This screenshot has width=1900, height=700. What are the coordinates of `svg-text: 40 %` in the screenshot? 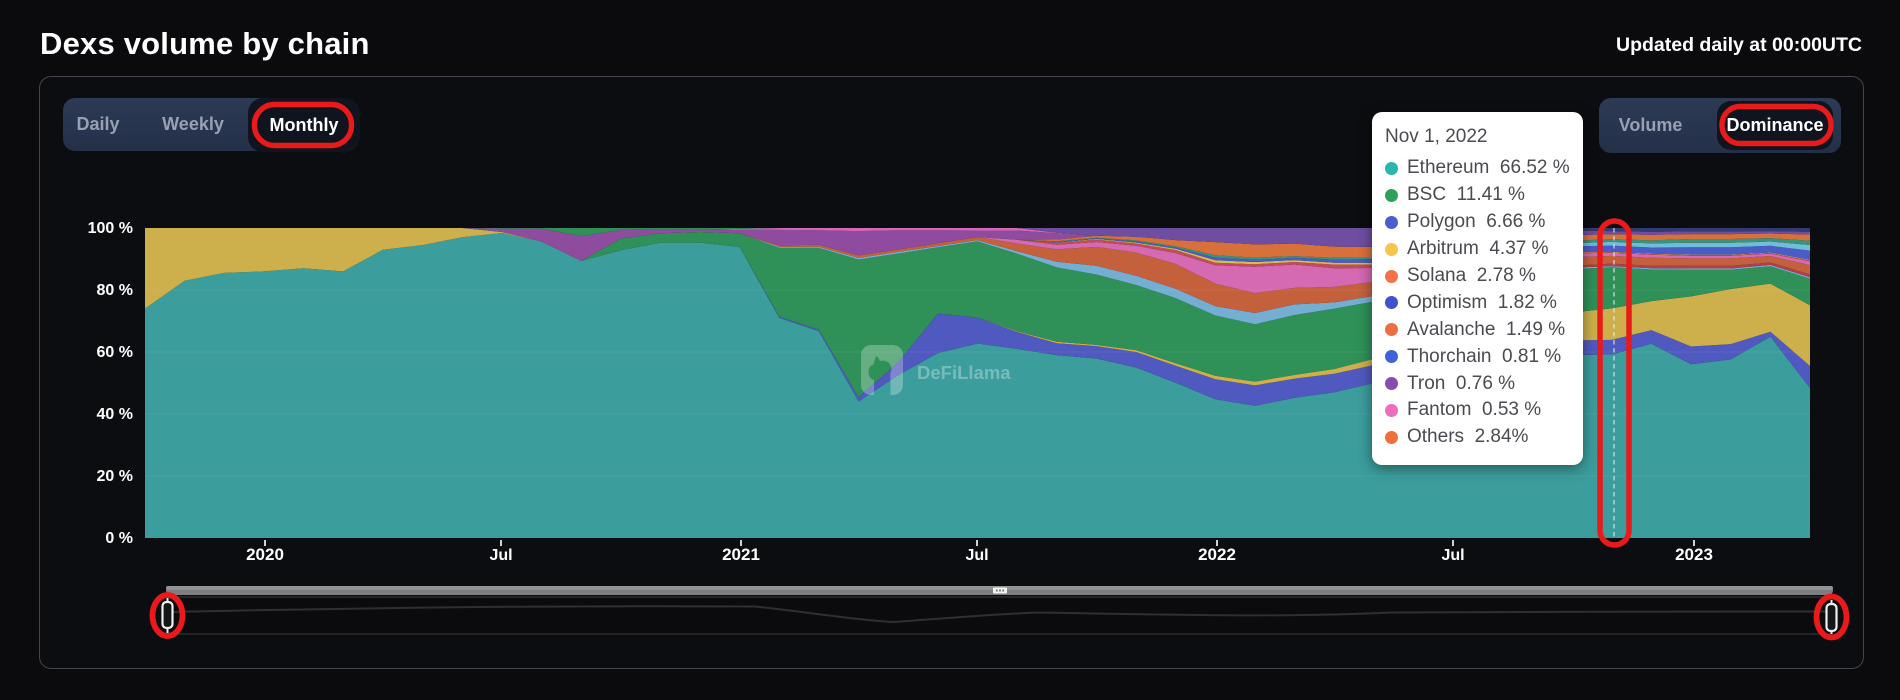 It's located at (115, 414).